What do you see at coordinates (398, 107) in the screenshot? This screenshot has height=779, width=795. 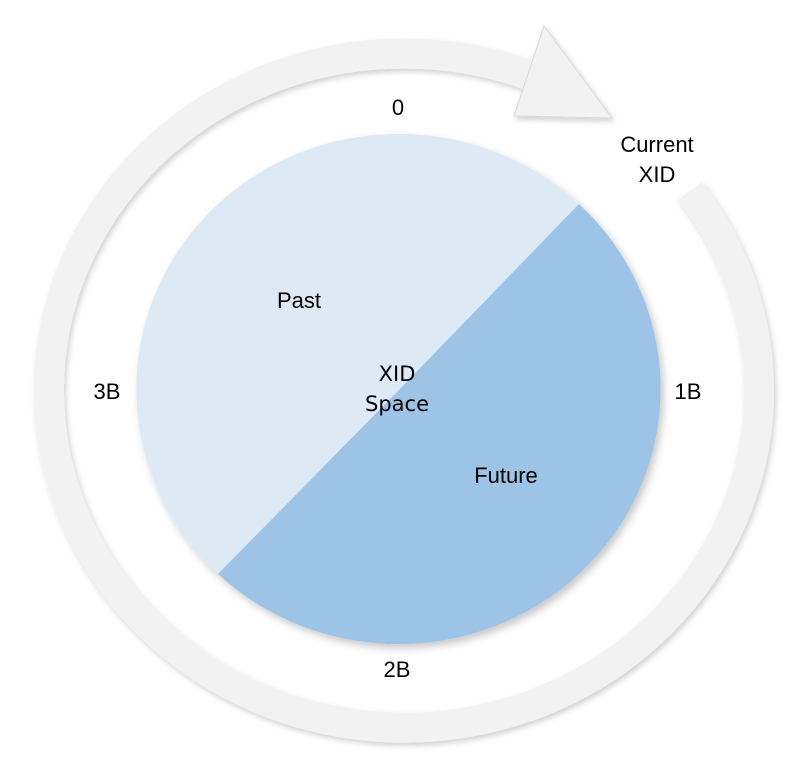 I see `label-zero: 0` at bounding box center [398, 107].